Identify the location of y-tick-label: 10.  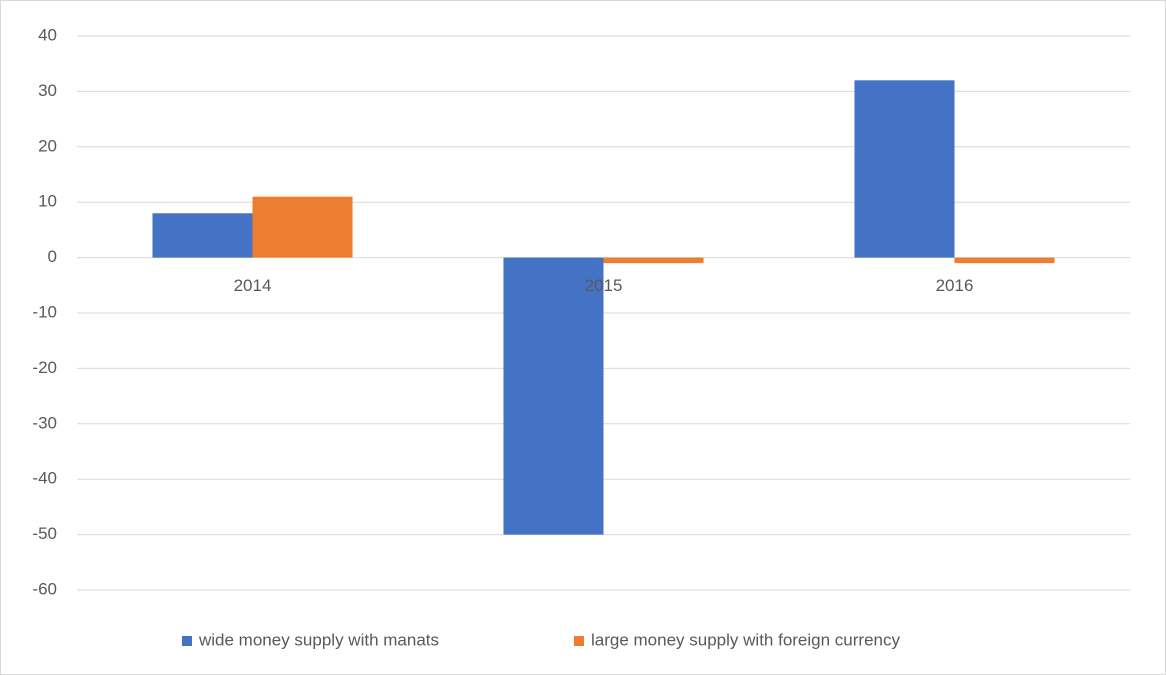
(47, 201).